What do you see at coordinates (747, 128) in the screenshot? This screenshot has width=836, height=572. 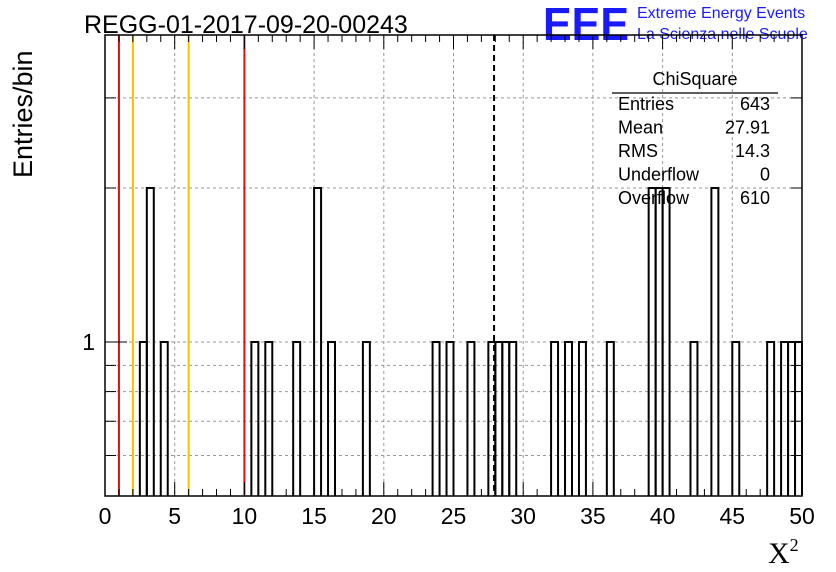 I see `stats-value: 27.91` at bounding box center [747, 128].